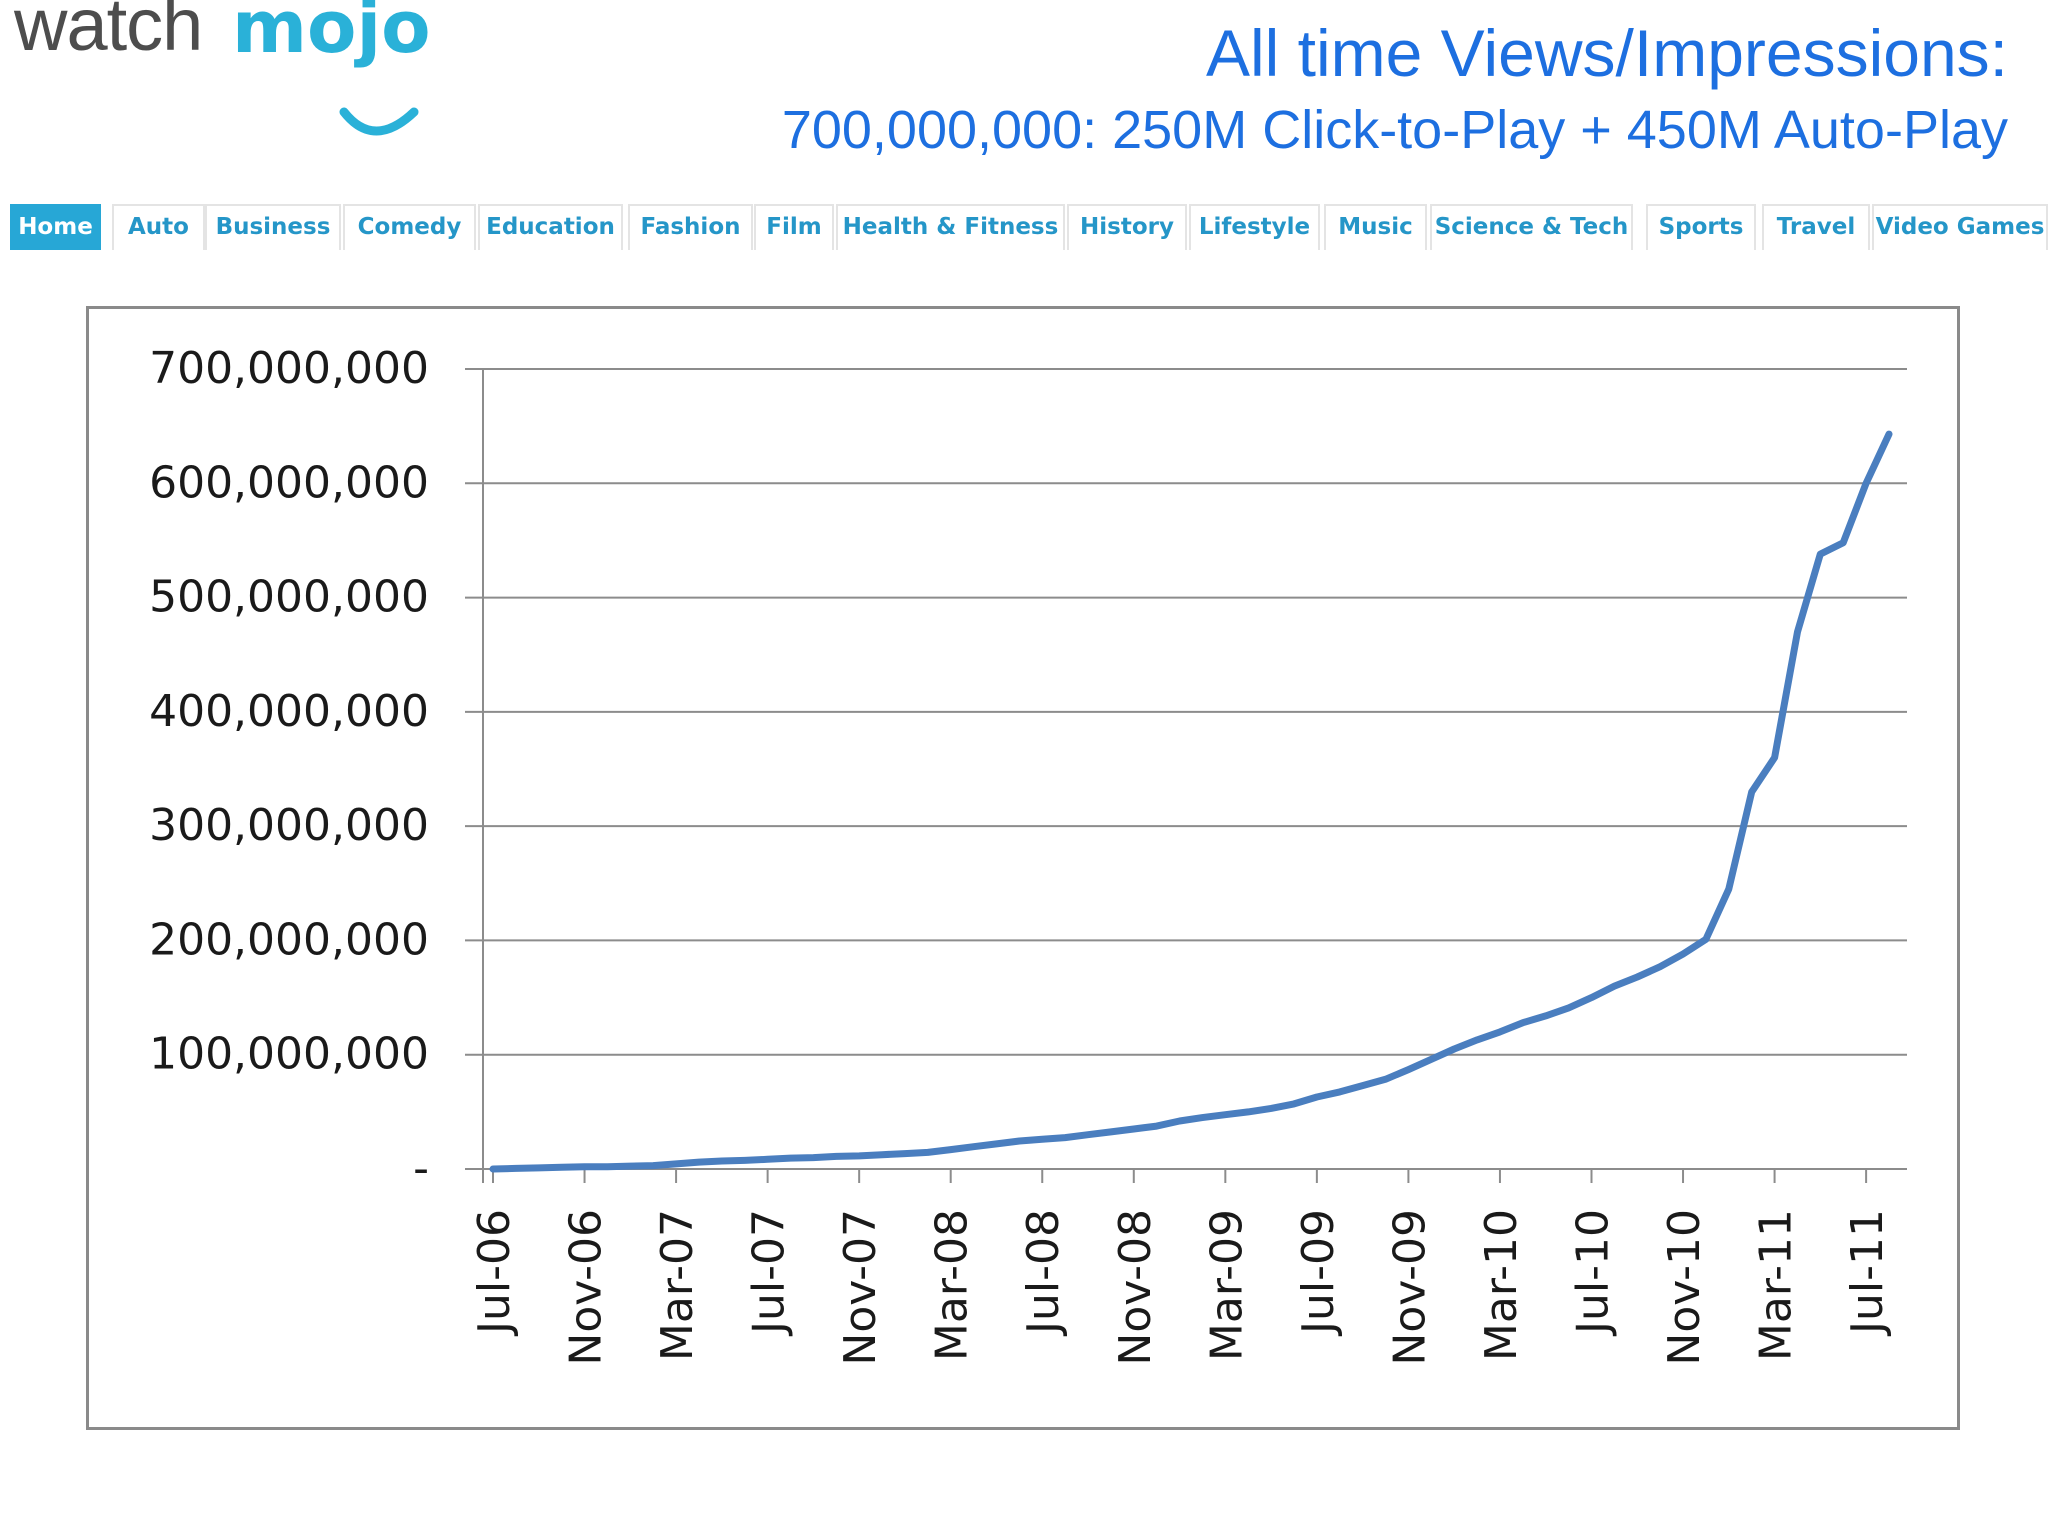 The height and width of the screenshot is (1536, 2048). What do you see at coordinates (1501, 1285) in the screenshot?
I see `x-tick-label: Mar-10` at bounding box center [1501, 1285].